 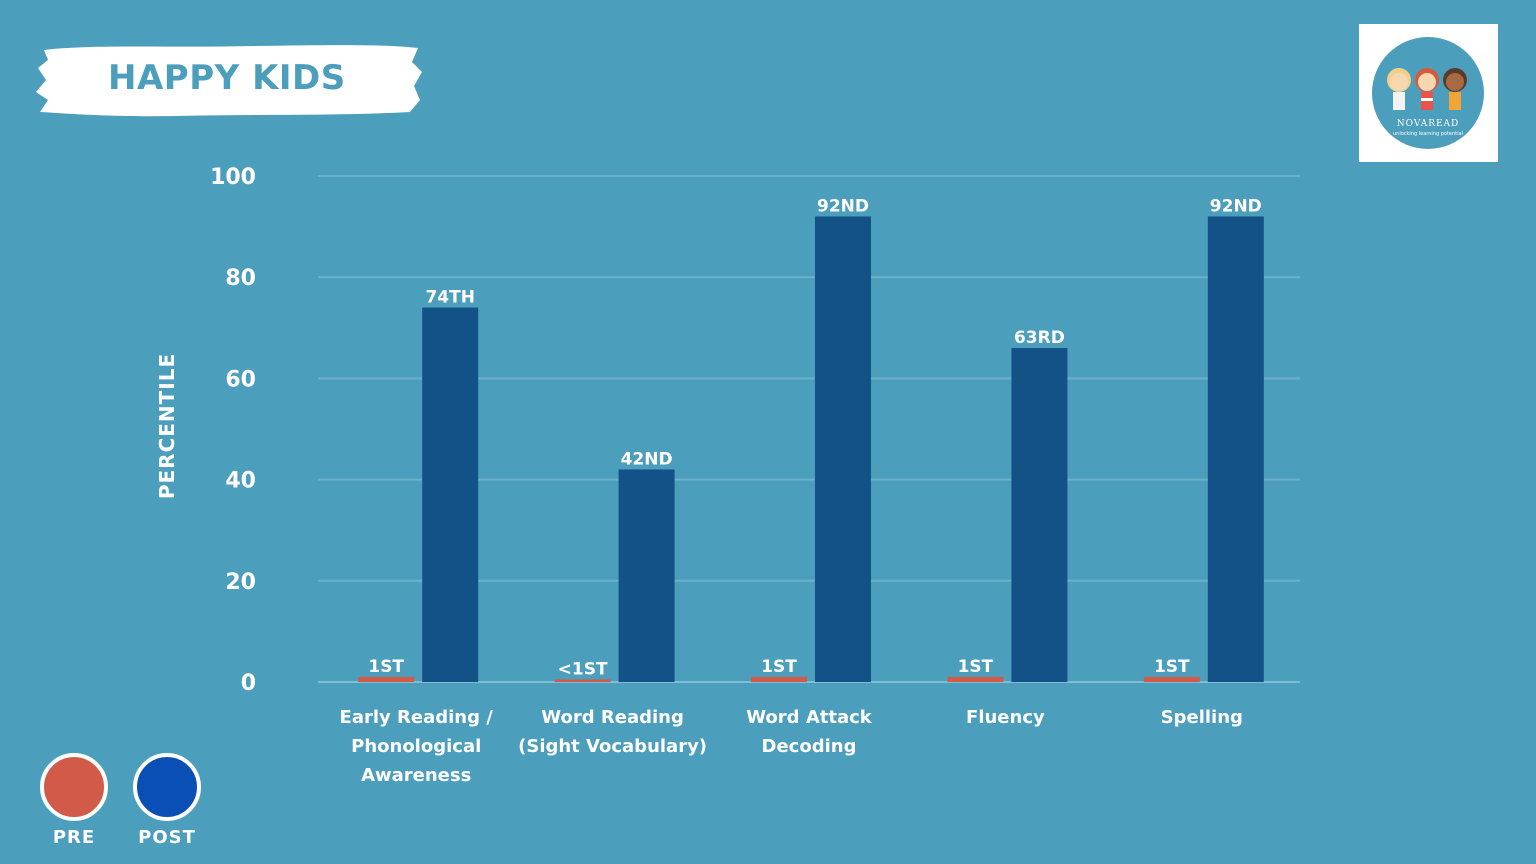 I want to click on post-data-label: 42ND, so click(x=647, y=459).